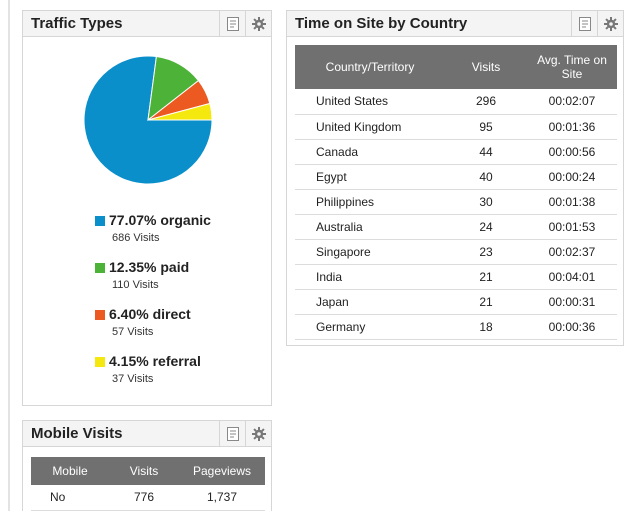  Describe the element at coordinates (133, 379) in the screenshot. I see `legend-visits: 37 Visits` at that location.